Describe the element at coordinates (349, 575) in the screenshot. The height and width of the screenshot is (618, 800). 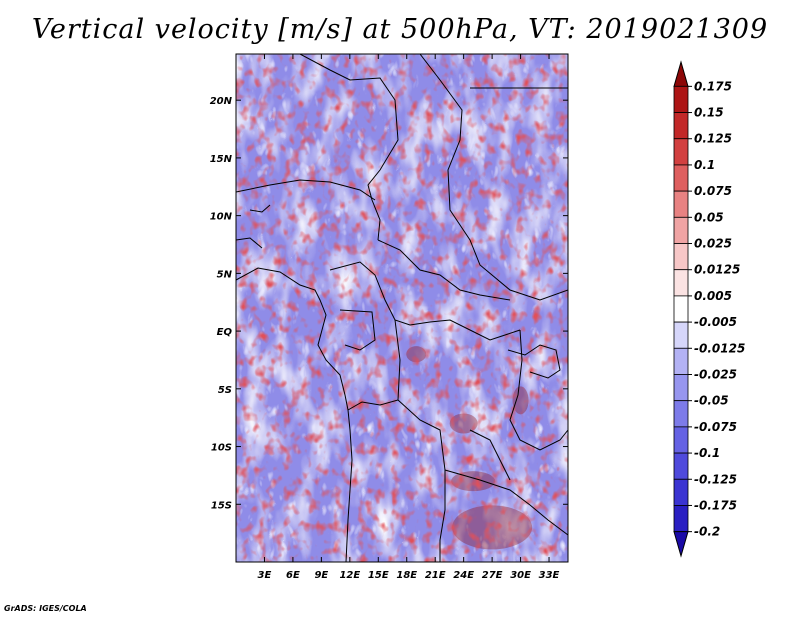
I see `x-tick-label: 12E` at that location.